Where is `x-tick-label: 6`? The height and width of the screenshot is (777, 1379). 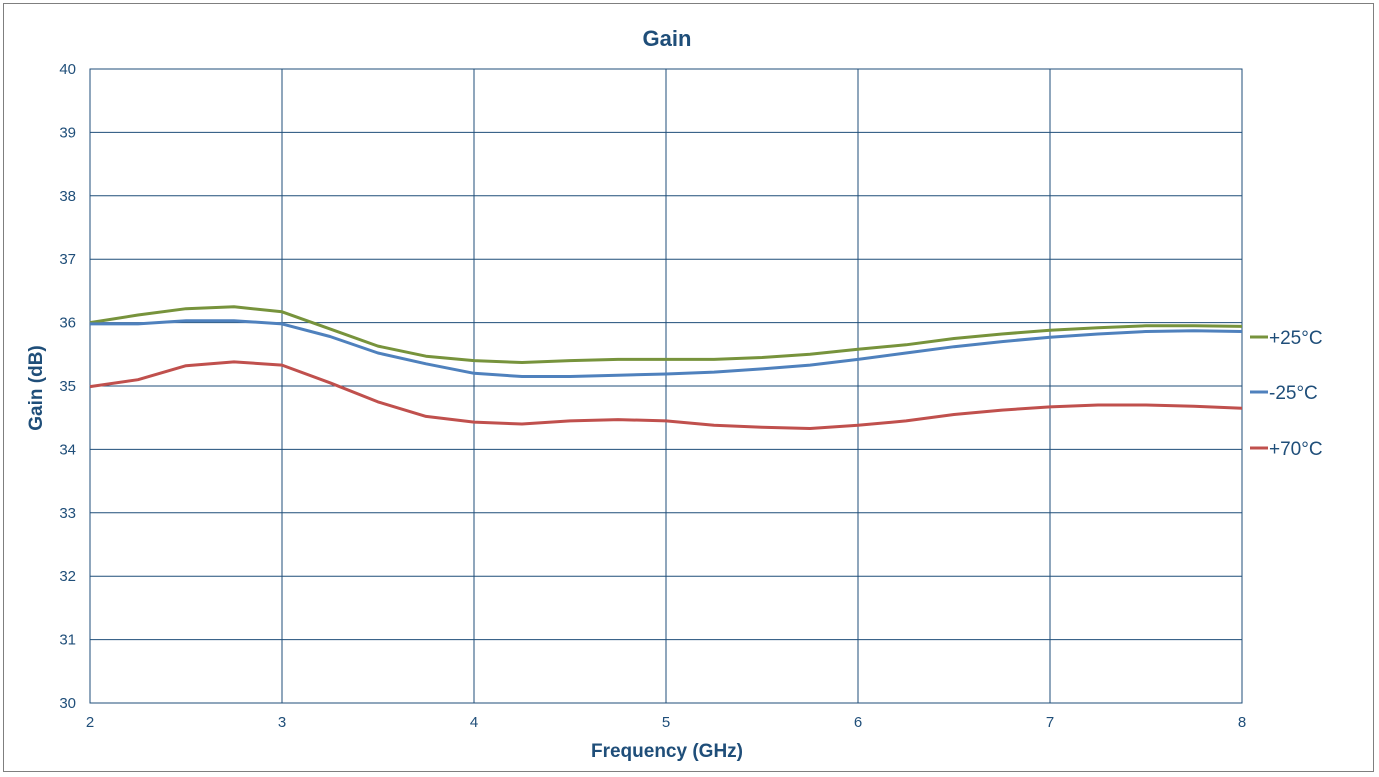
x-tick-label: 6 is located at coordinates (858, 722).